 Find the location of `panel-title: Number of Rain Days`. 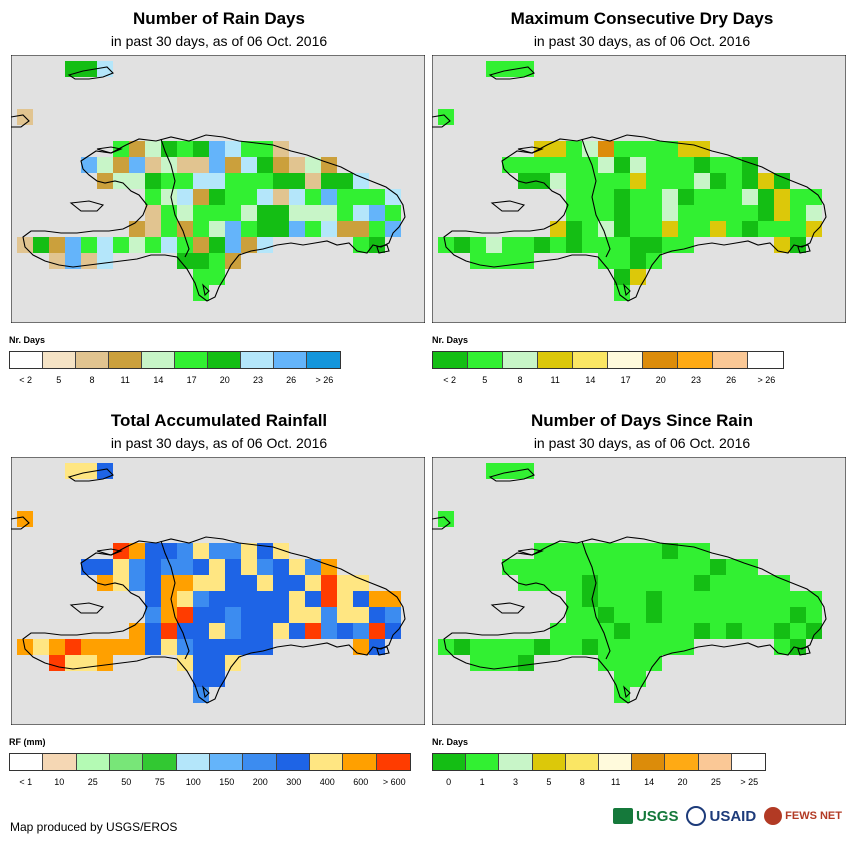

panel-title: Number of Rain Days is located at coordinates (219, 18).